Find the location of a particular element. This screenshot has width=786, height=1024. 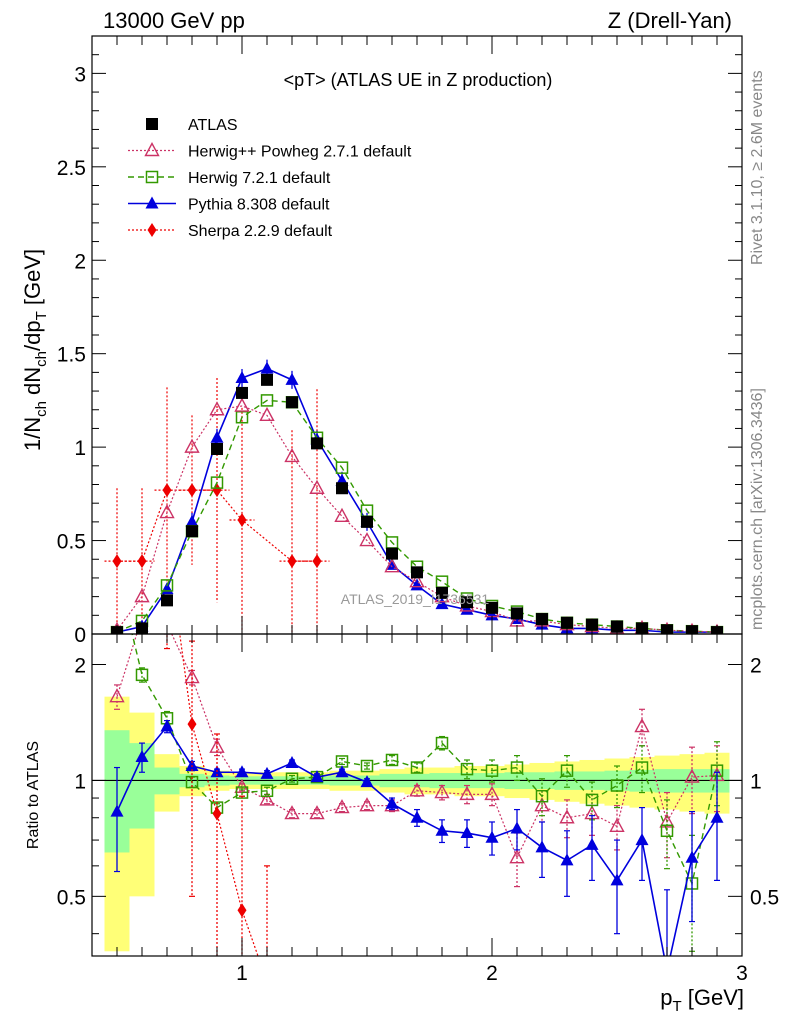

ratio-y-tick-label-right: 1 is located at coordinates (756, 781).